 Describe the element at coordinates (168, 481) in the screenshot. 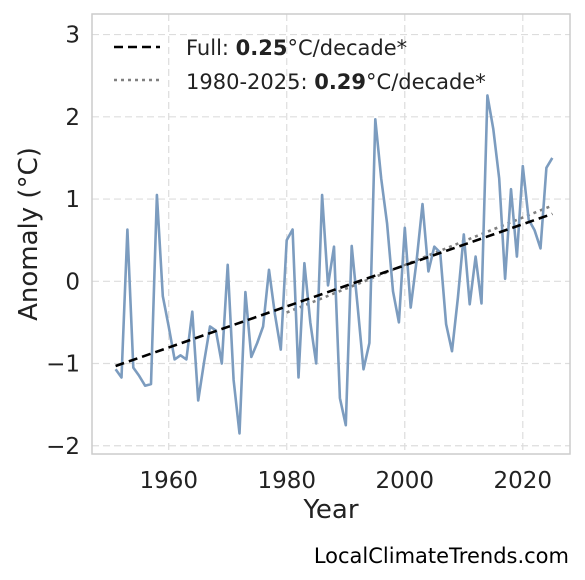

I see `x-tick-label: 1960` at that location.